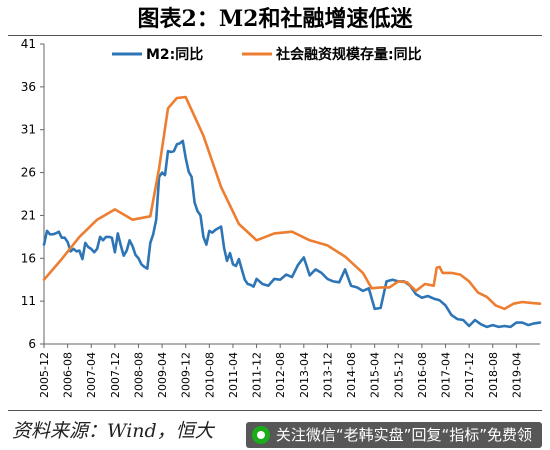  Describe the element at coordinates (28, 301) in the screenshot. I see `y-tick-label: 11` at that location.